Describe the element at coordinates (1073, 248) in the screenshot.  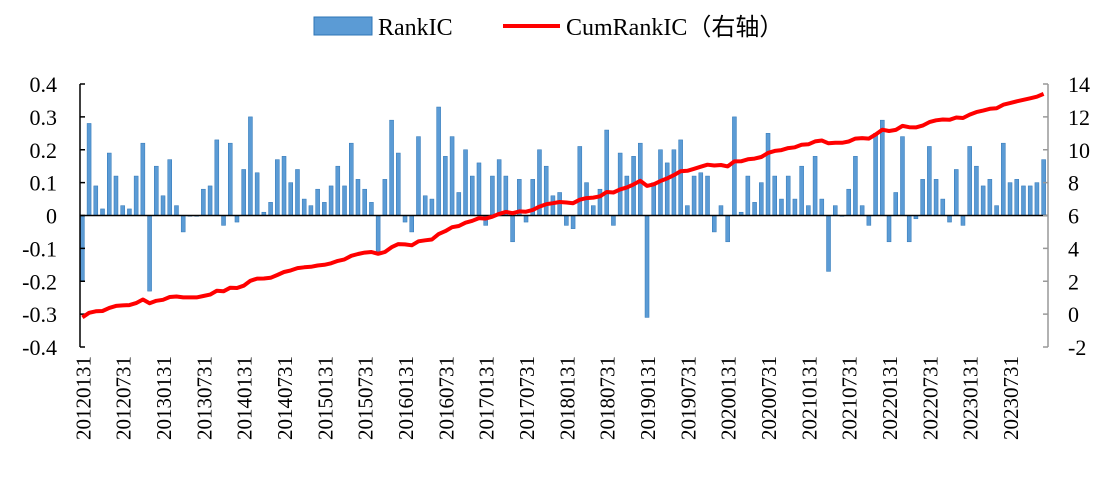
I see `right-axis-tick-label: 4` at that location.